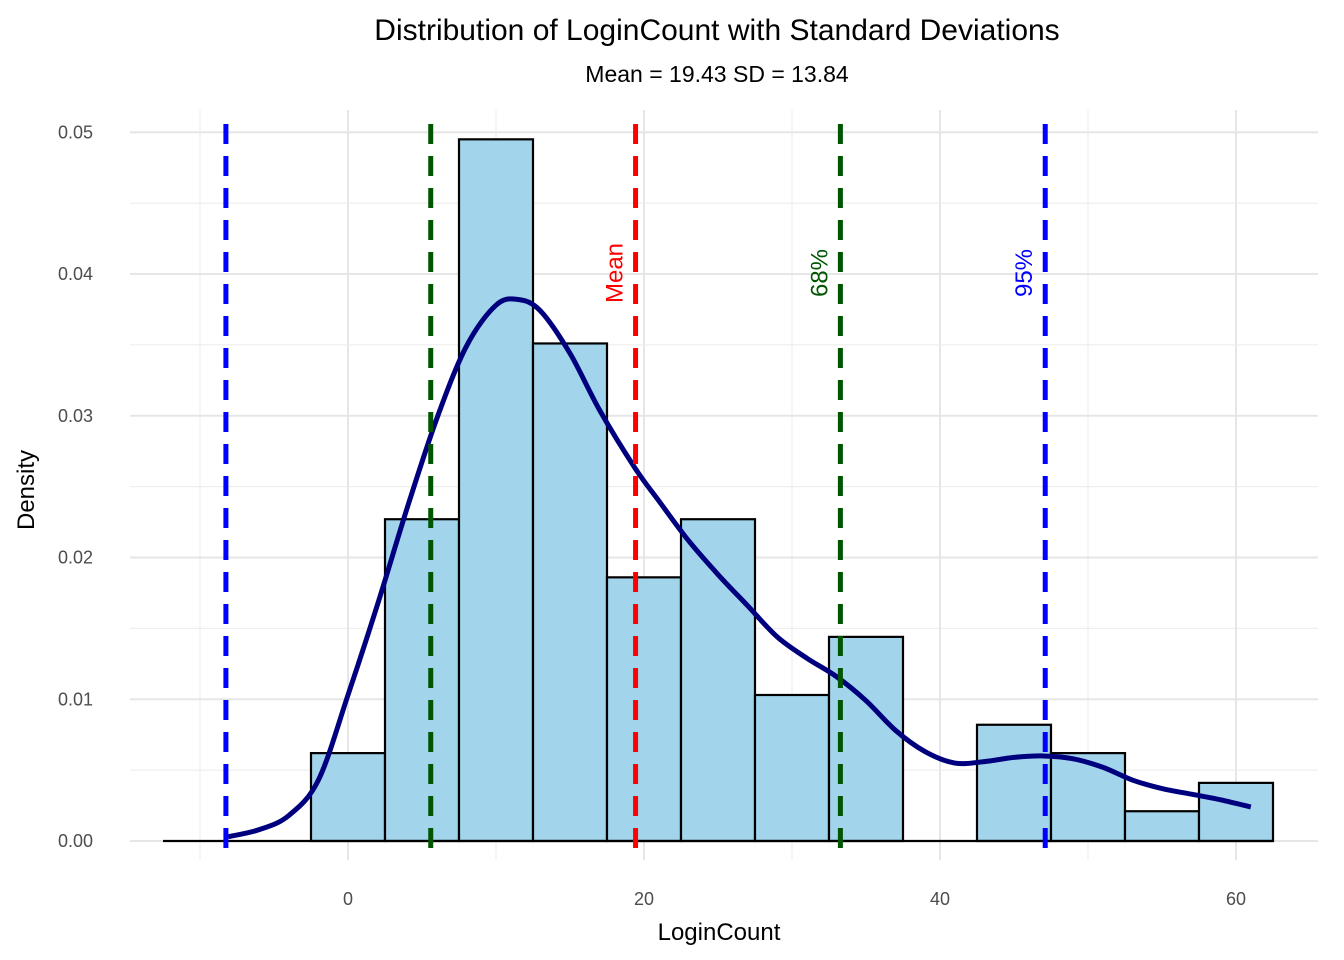  I want to click on x-axis-title: LoginCount, so click(719, 932).